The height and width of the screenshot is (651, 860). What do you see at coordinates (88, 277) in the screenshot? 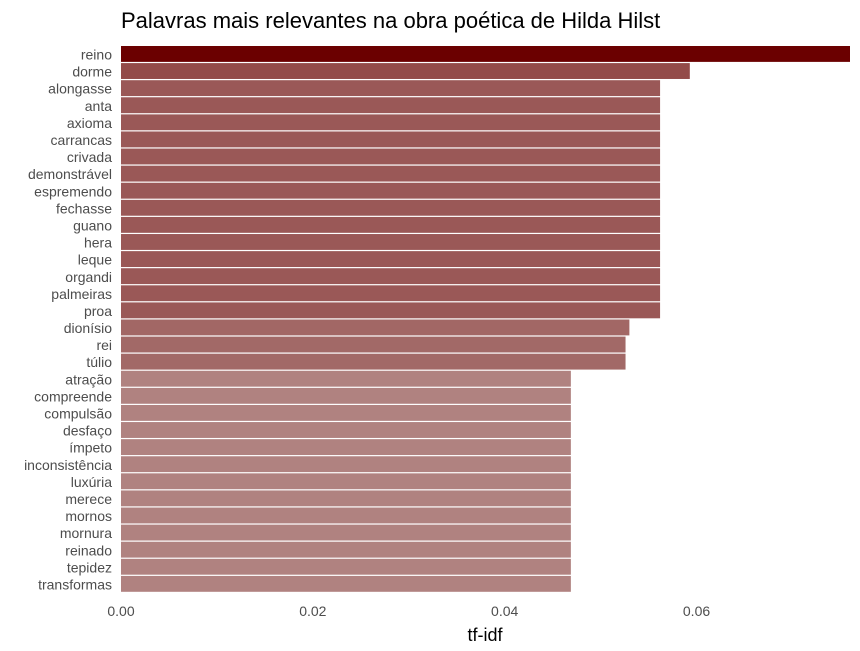
I see `category-label: organdi` at bounding box center [88, 277].